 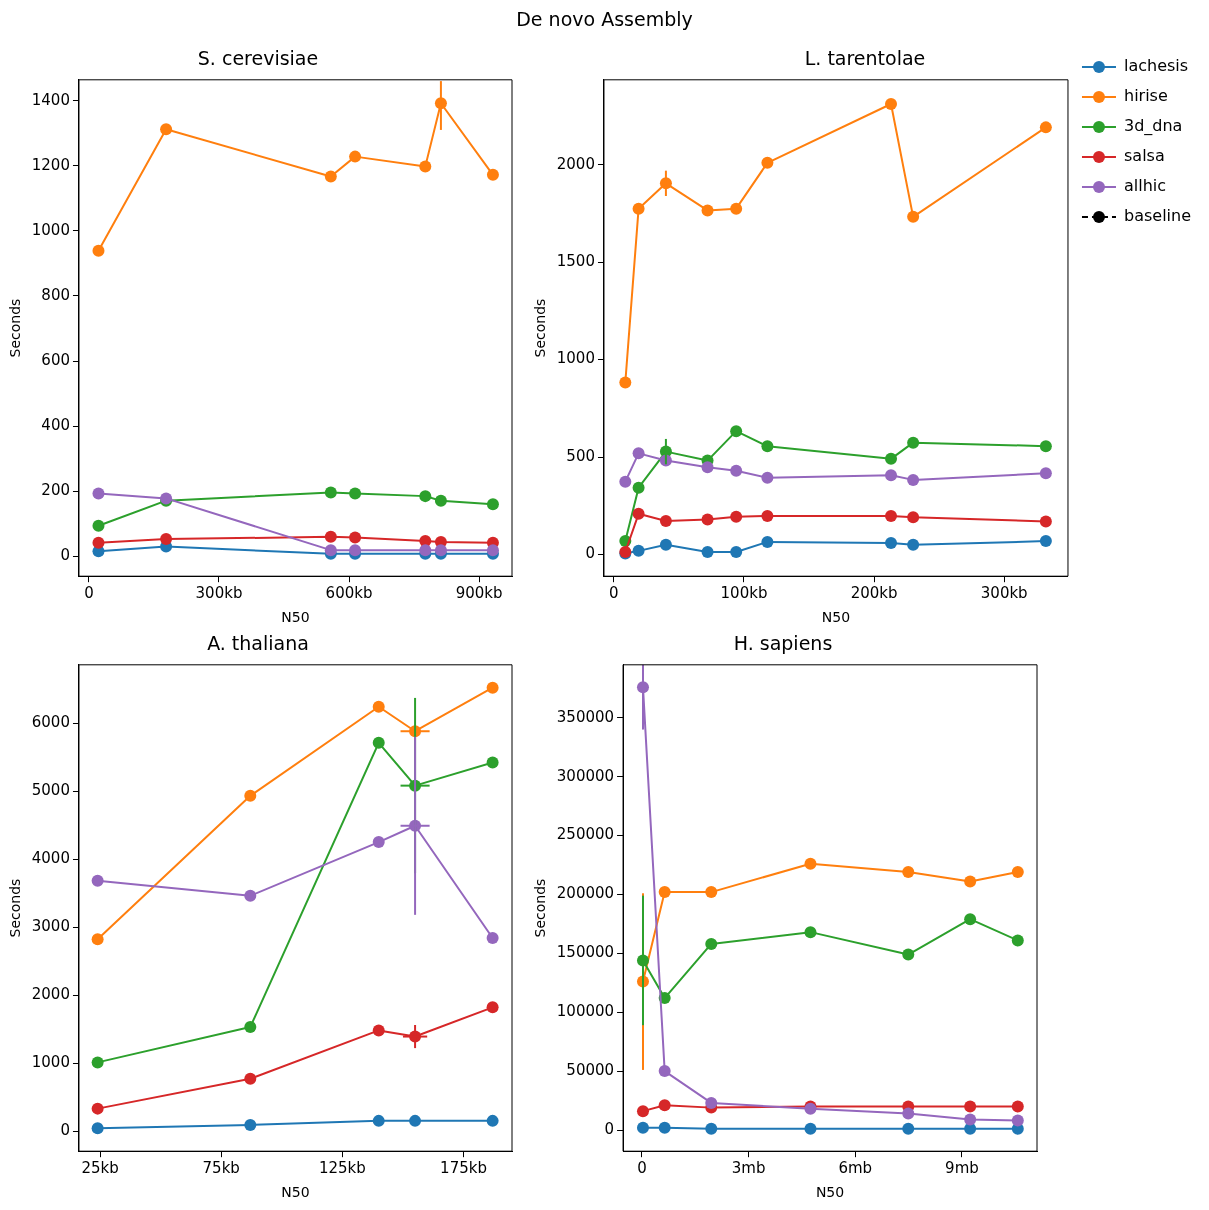 What do you see at coordinates (50, 857) in the screenshot?
I see `y-tick-label: 4000` at bounding box center [50, 857].